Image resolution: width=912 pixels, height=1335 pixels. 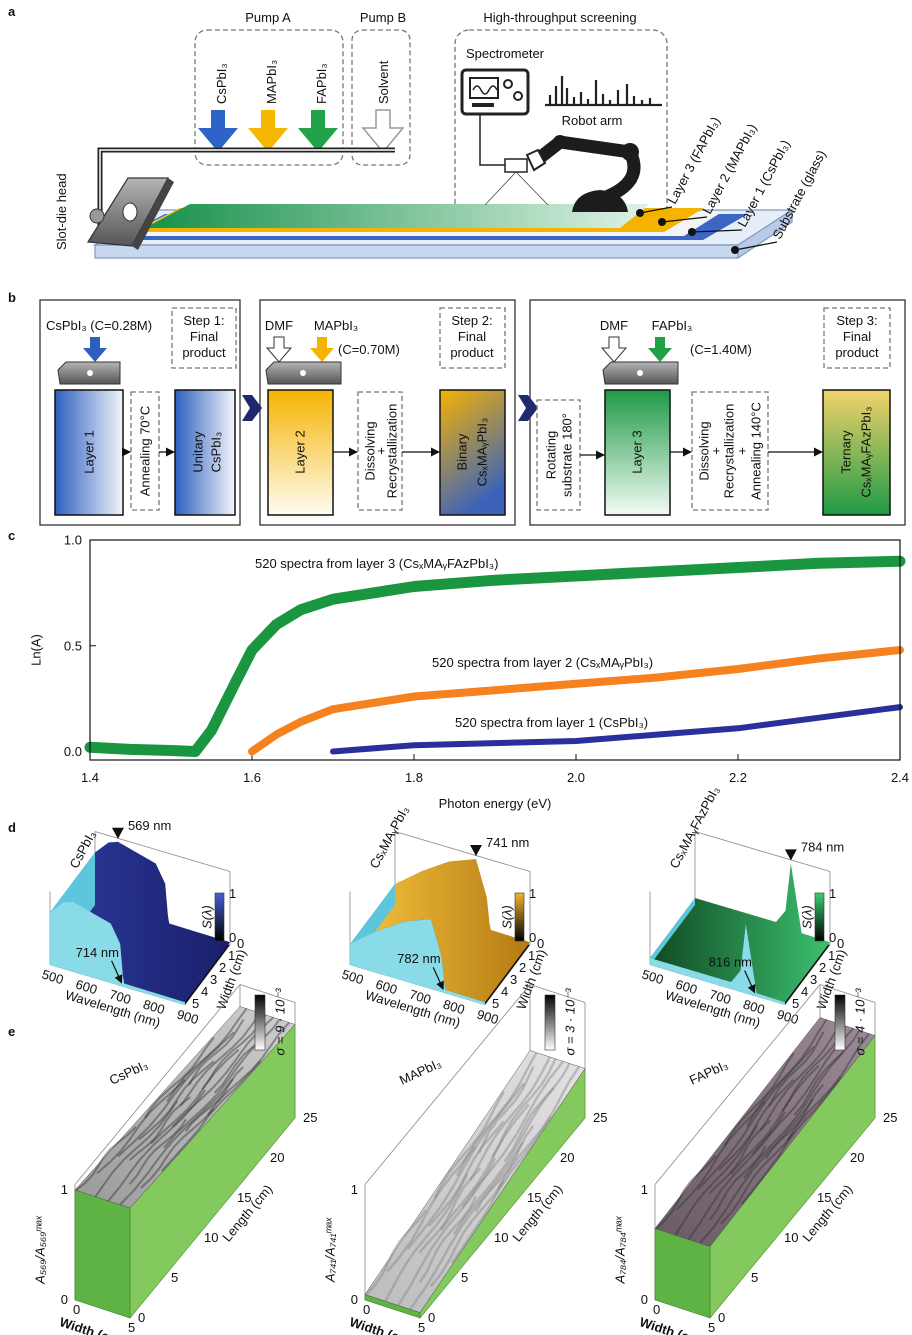 I want to click on tick-label: 500, so click(x=652, y=977).